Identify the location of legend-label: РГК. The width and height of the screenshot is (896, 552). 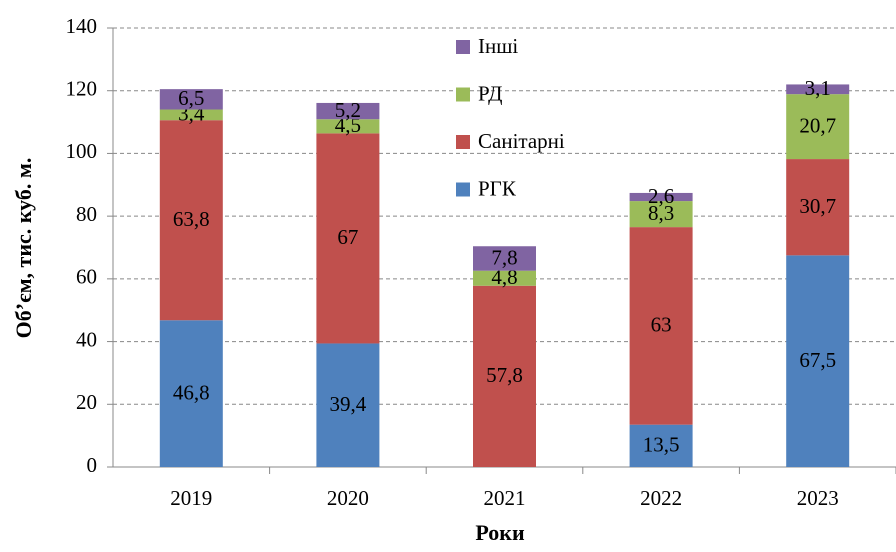
(497, 188).